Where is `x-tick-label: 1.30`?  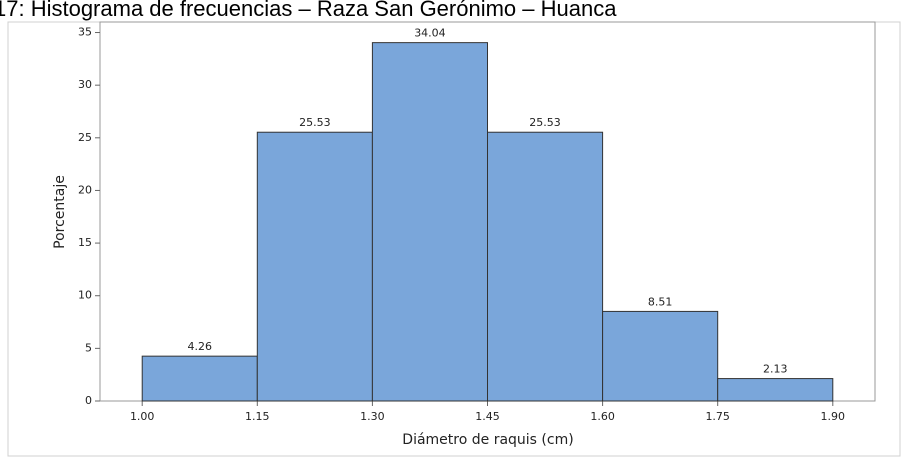 x-tick-label: 1.30 is located at coordinates (372, 416).